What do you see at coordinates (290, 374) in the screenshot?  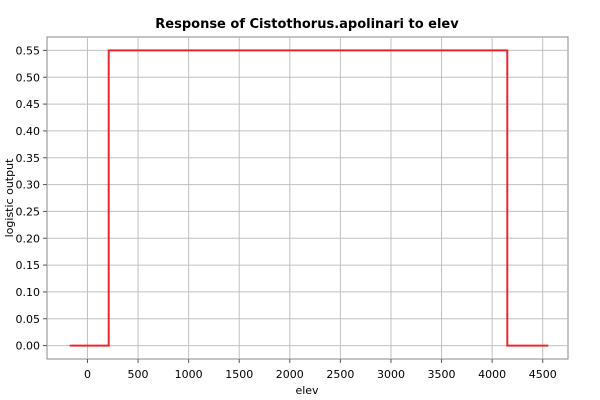 I see `x-tick-label: 2000` at bounding box center [290, 374].